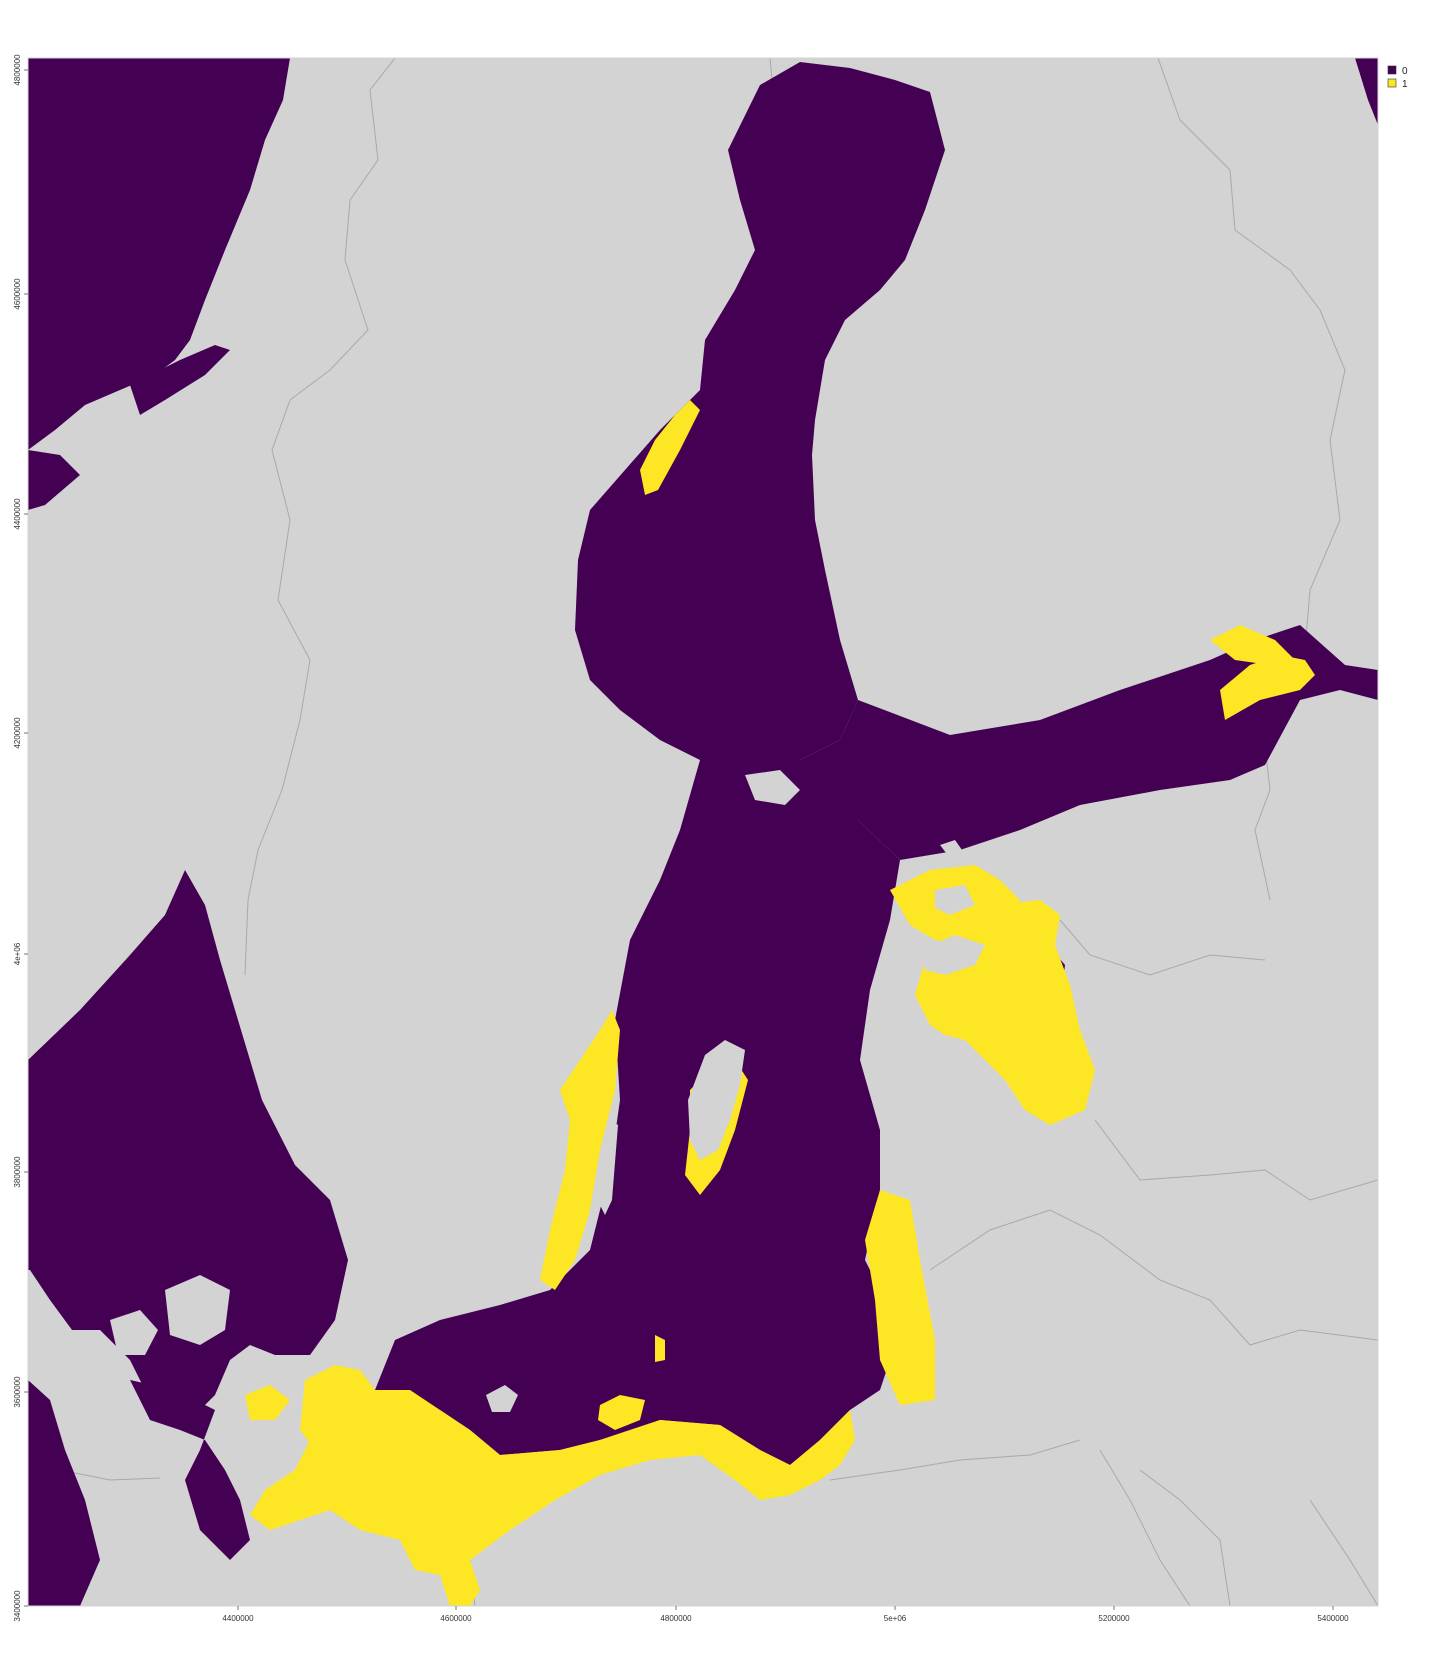  I want to click on y-tick-label: 4400000, so click(17, 514).